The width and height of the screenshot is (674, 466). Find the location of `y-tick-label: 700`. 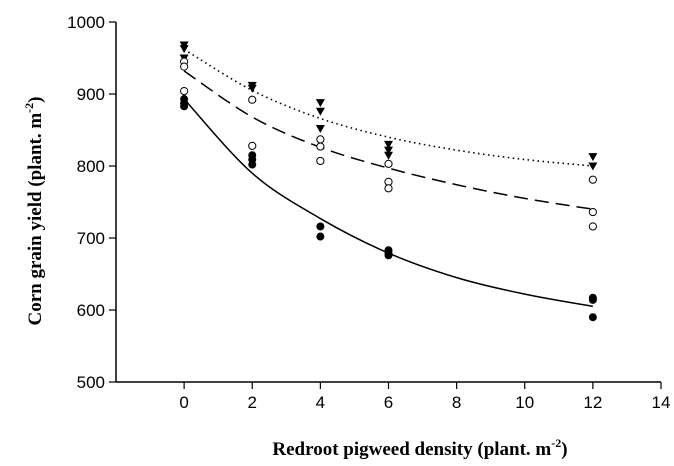

y-tick-label: 700 is located at coordinates (91, 238).